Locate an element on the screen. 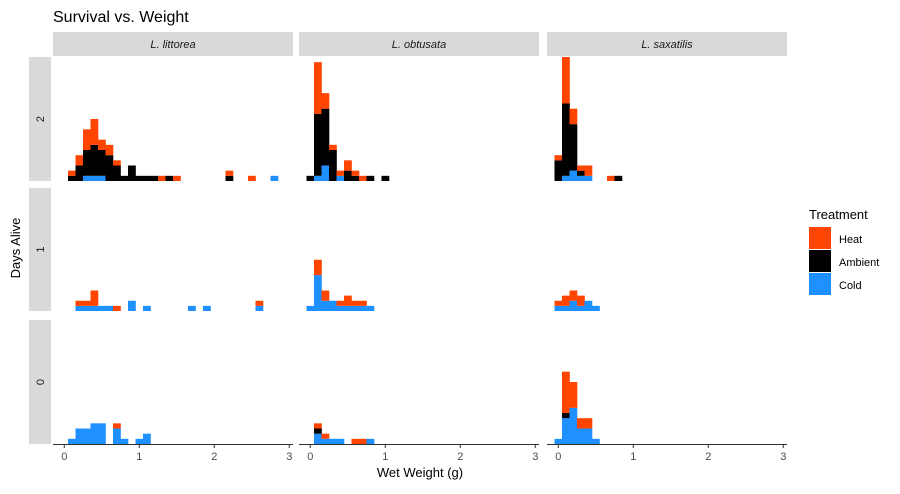 This screenshot has width=900, height=494. column-strip-label: L. littorea is located at coordinates (172, 45).